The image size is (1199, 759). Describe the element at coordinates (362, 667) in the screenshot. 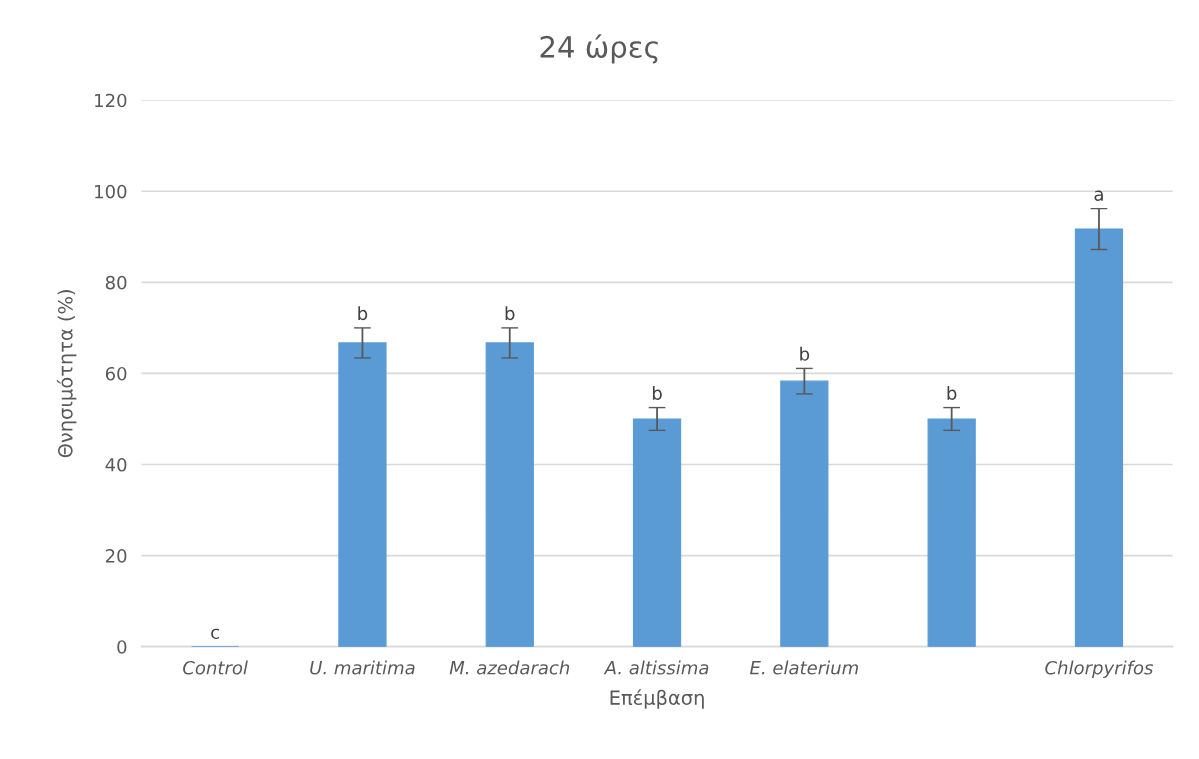

I see `x-tick-label: U. maritima` at that location.